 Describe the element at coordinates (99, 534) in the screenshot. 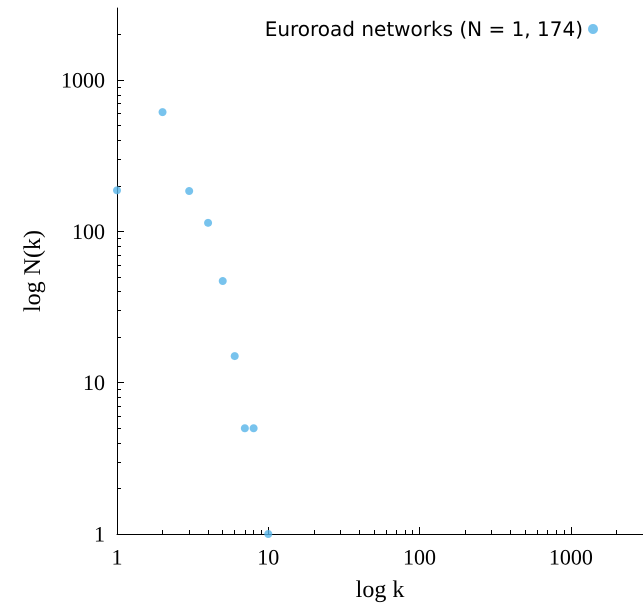

I see `y-tick-label: 1` at that location.